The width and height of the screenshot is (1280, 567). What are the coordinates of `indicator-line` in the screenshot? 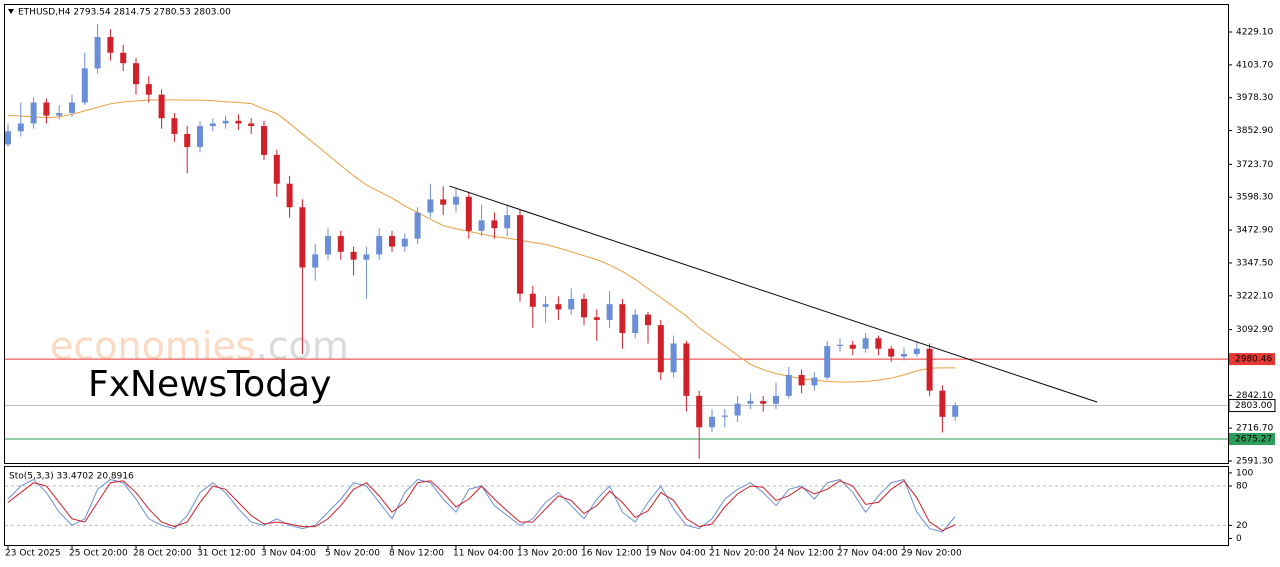 It's located at (481, 506).